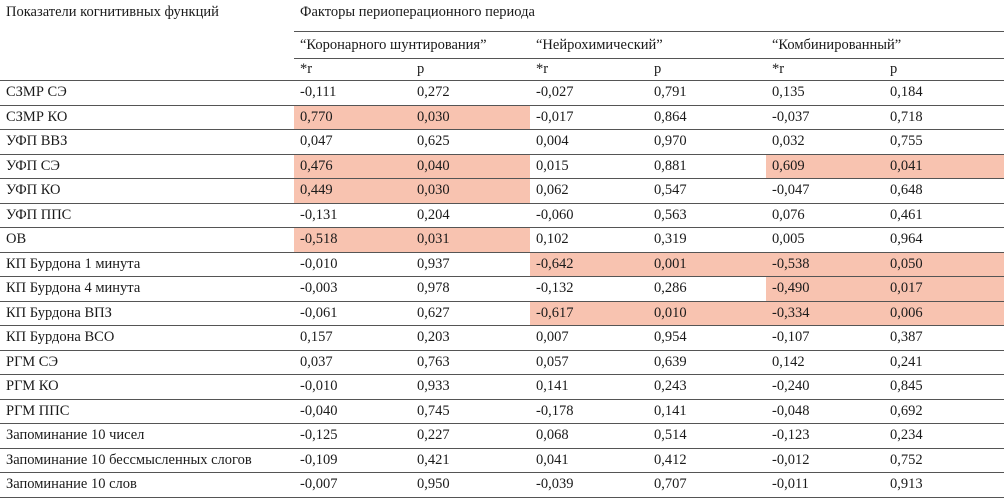  What do you see at coordinates (470, 215) in the screenshot?
I see `p-value-cell: 0,204` at bounding box center [470, 215].